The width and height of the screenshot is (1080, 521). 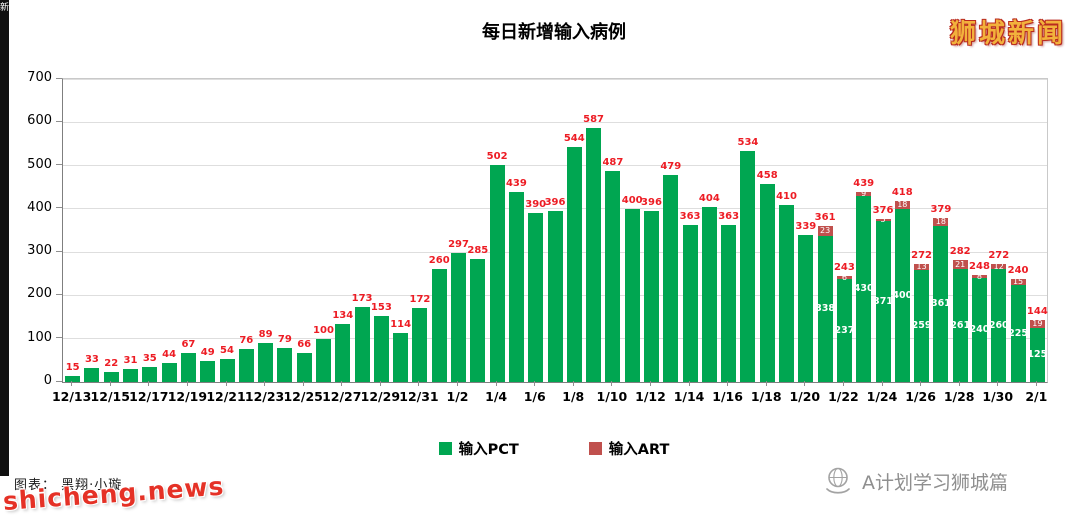 What do you see at coordinates (497, 156) in the screenshot?
I see `bar-total-label: 502` at bounding box center [497, 156].